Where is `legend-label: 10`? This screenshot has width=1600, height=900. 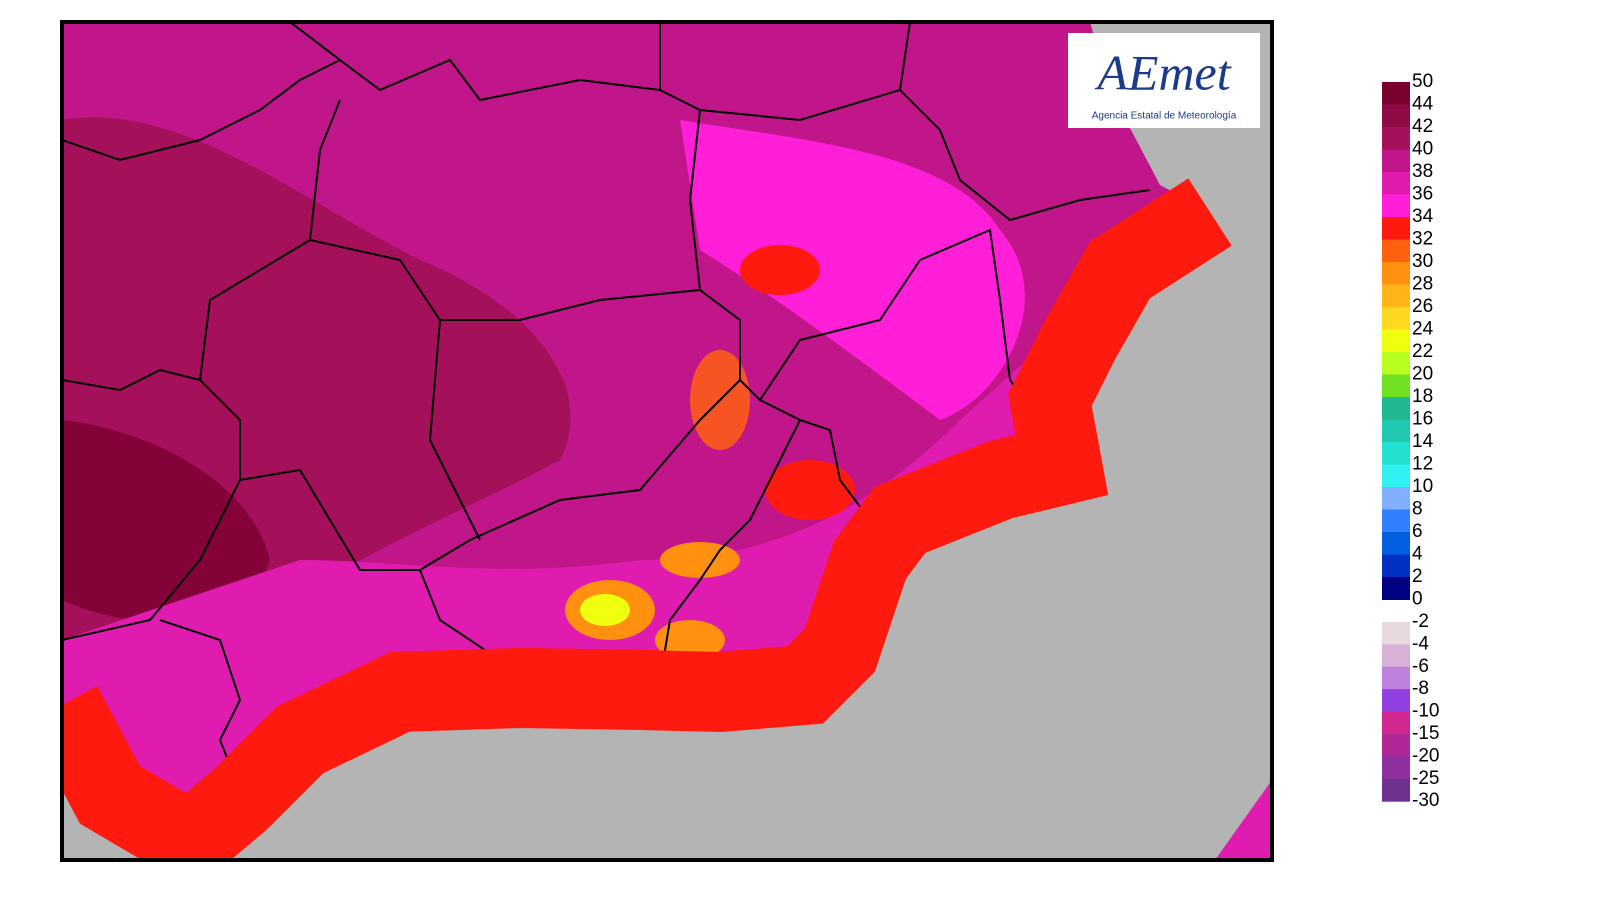
legend-label: 10 is located at coordinates (1422, 486).